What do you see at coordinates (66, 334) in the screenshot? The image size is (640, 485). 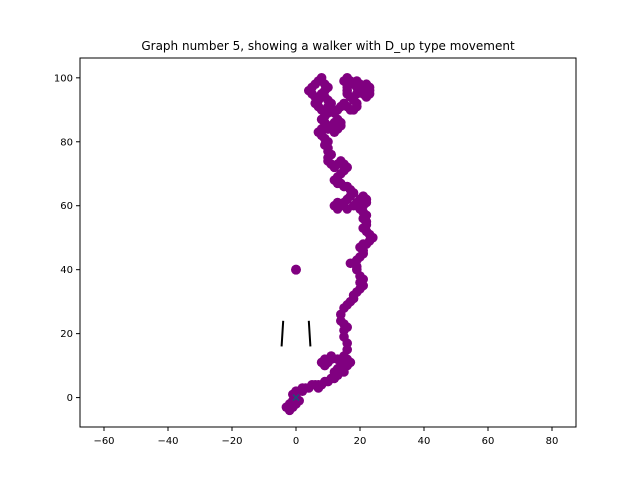 I see `y-tick-label: 20` at bounding box center [66, 334].